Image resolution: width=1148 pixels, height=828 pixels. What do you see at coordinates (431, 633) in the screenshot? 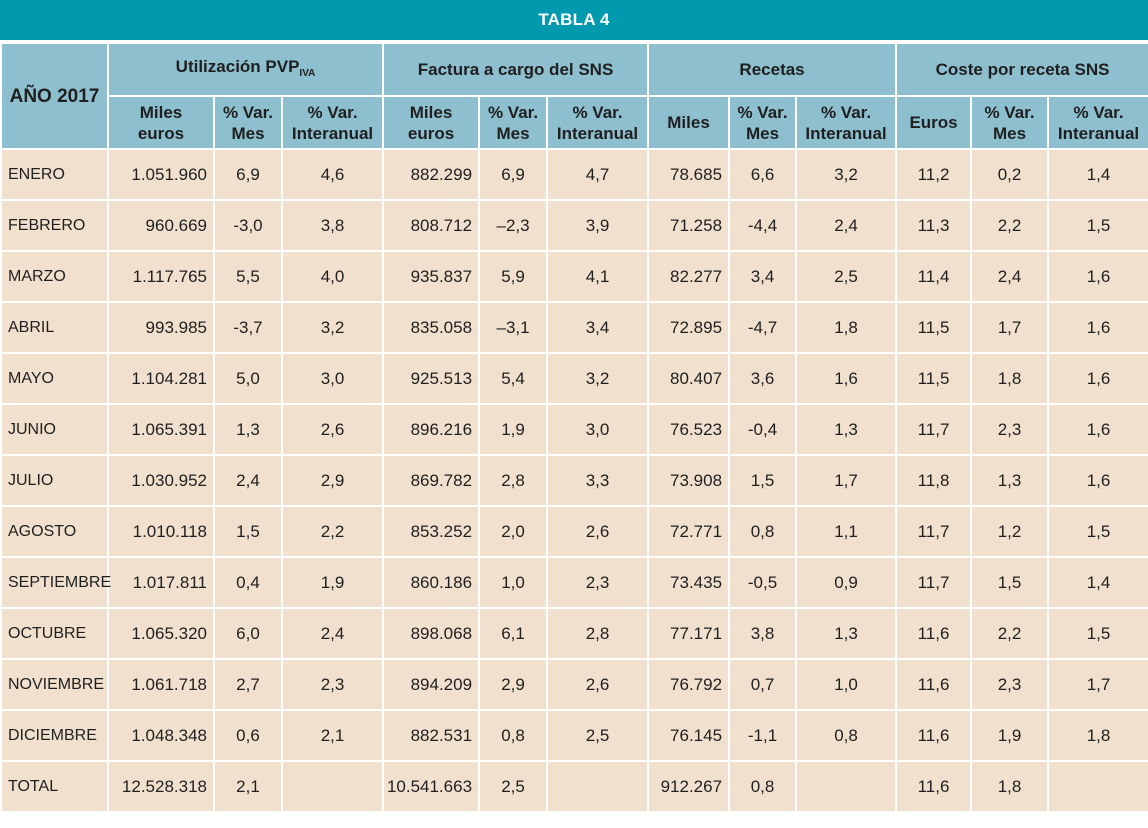
I see `value-cell: 898.068` at bounding box center [431, 633].